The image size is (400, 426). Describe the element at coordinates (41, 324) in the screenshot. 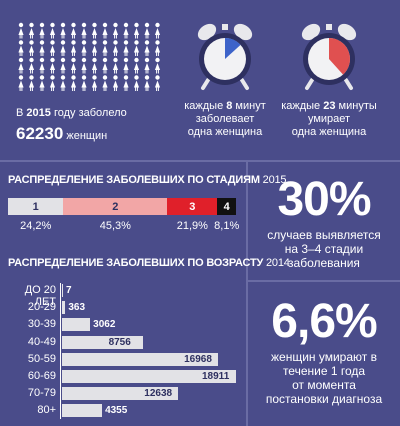

I see `age-category-label: 30-39` at that location.